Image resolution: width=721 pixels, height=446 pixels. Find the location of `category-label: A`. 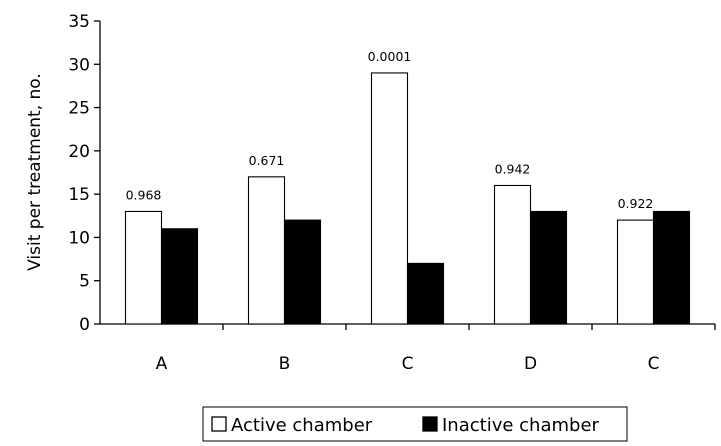

category-label: A is located at coordinates (162, 364).